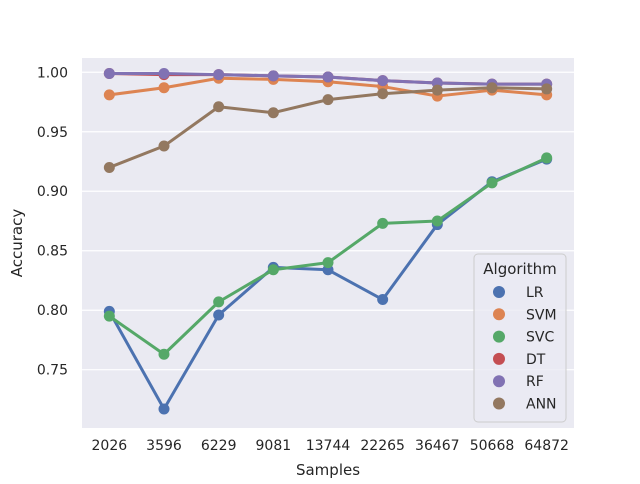 The width and height of the screenshot is (640, 484). I want to click on legend-marker-svm, so click(499, 314).